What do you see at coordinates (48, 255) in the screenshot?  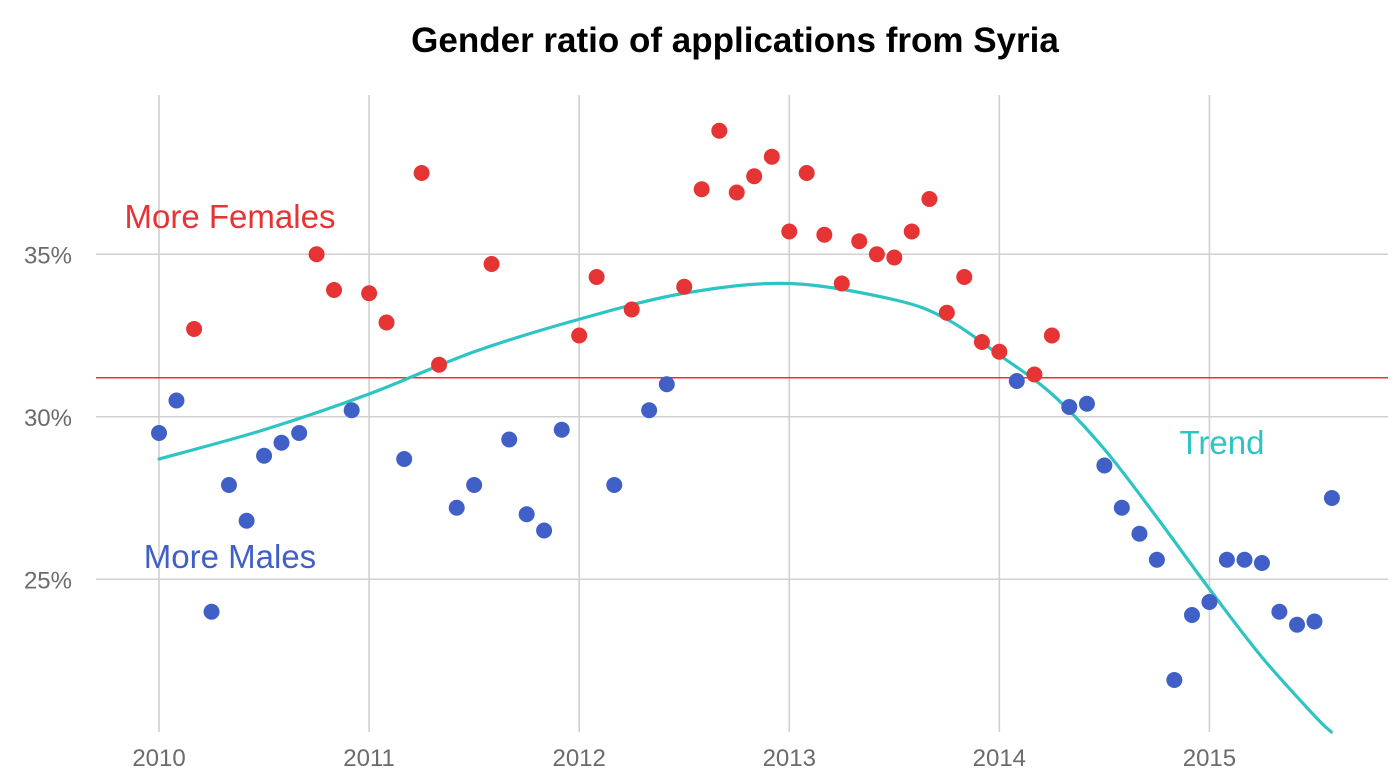 I see `y-tick-label: 35%` at bounding box center [48, 255].